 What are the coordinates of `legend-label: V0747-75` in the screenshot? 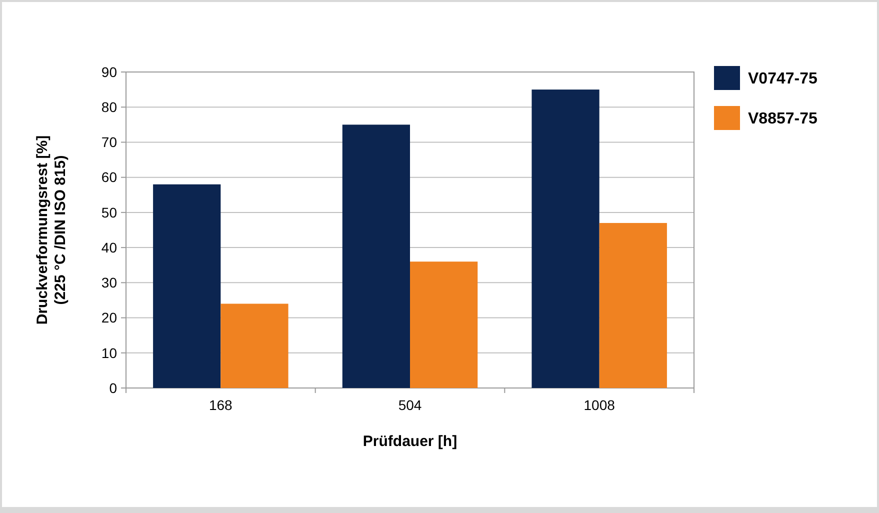 It's located at (783, 79).